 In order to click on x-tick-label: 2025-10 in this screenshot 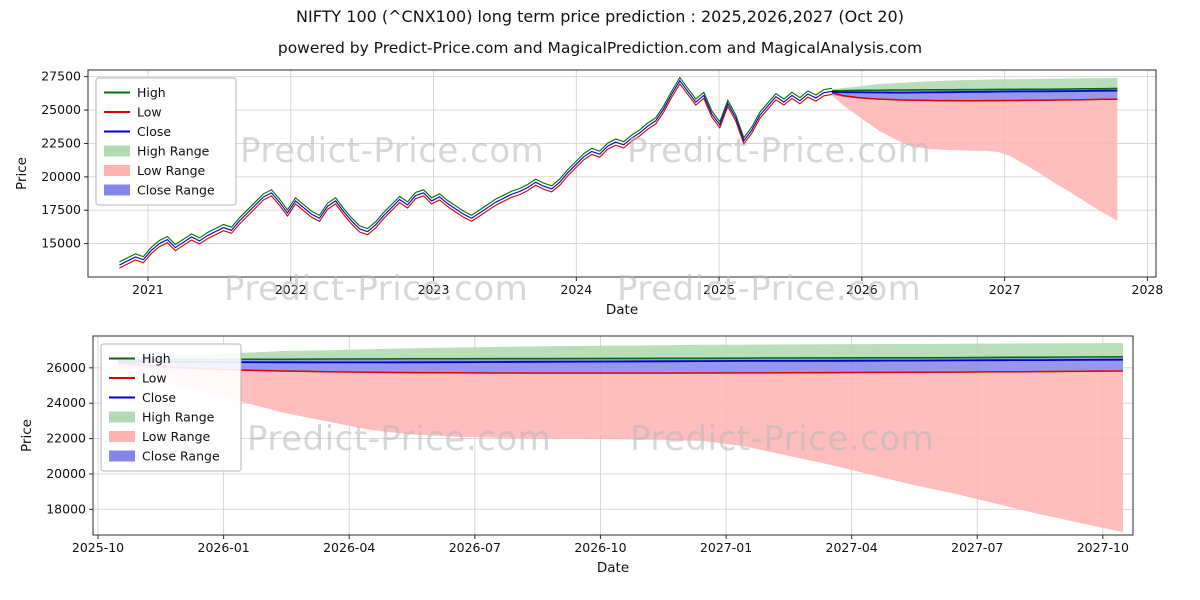, I will do `click(98, 547)`.